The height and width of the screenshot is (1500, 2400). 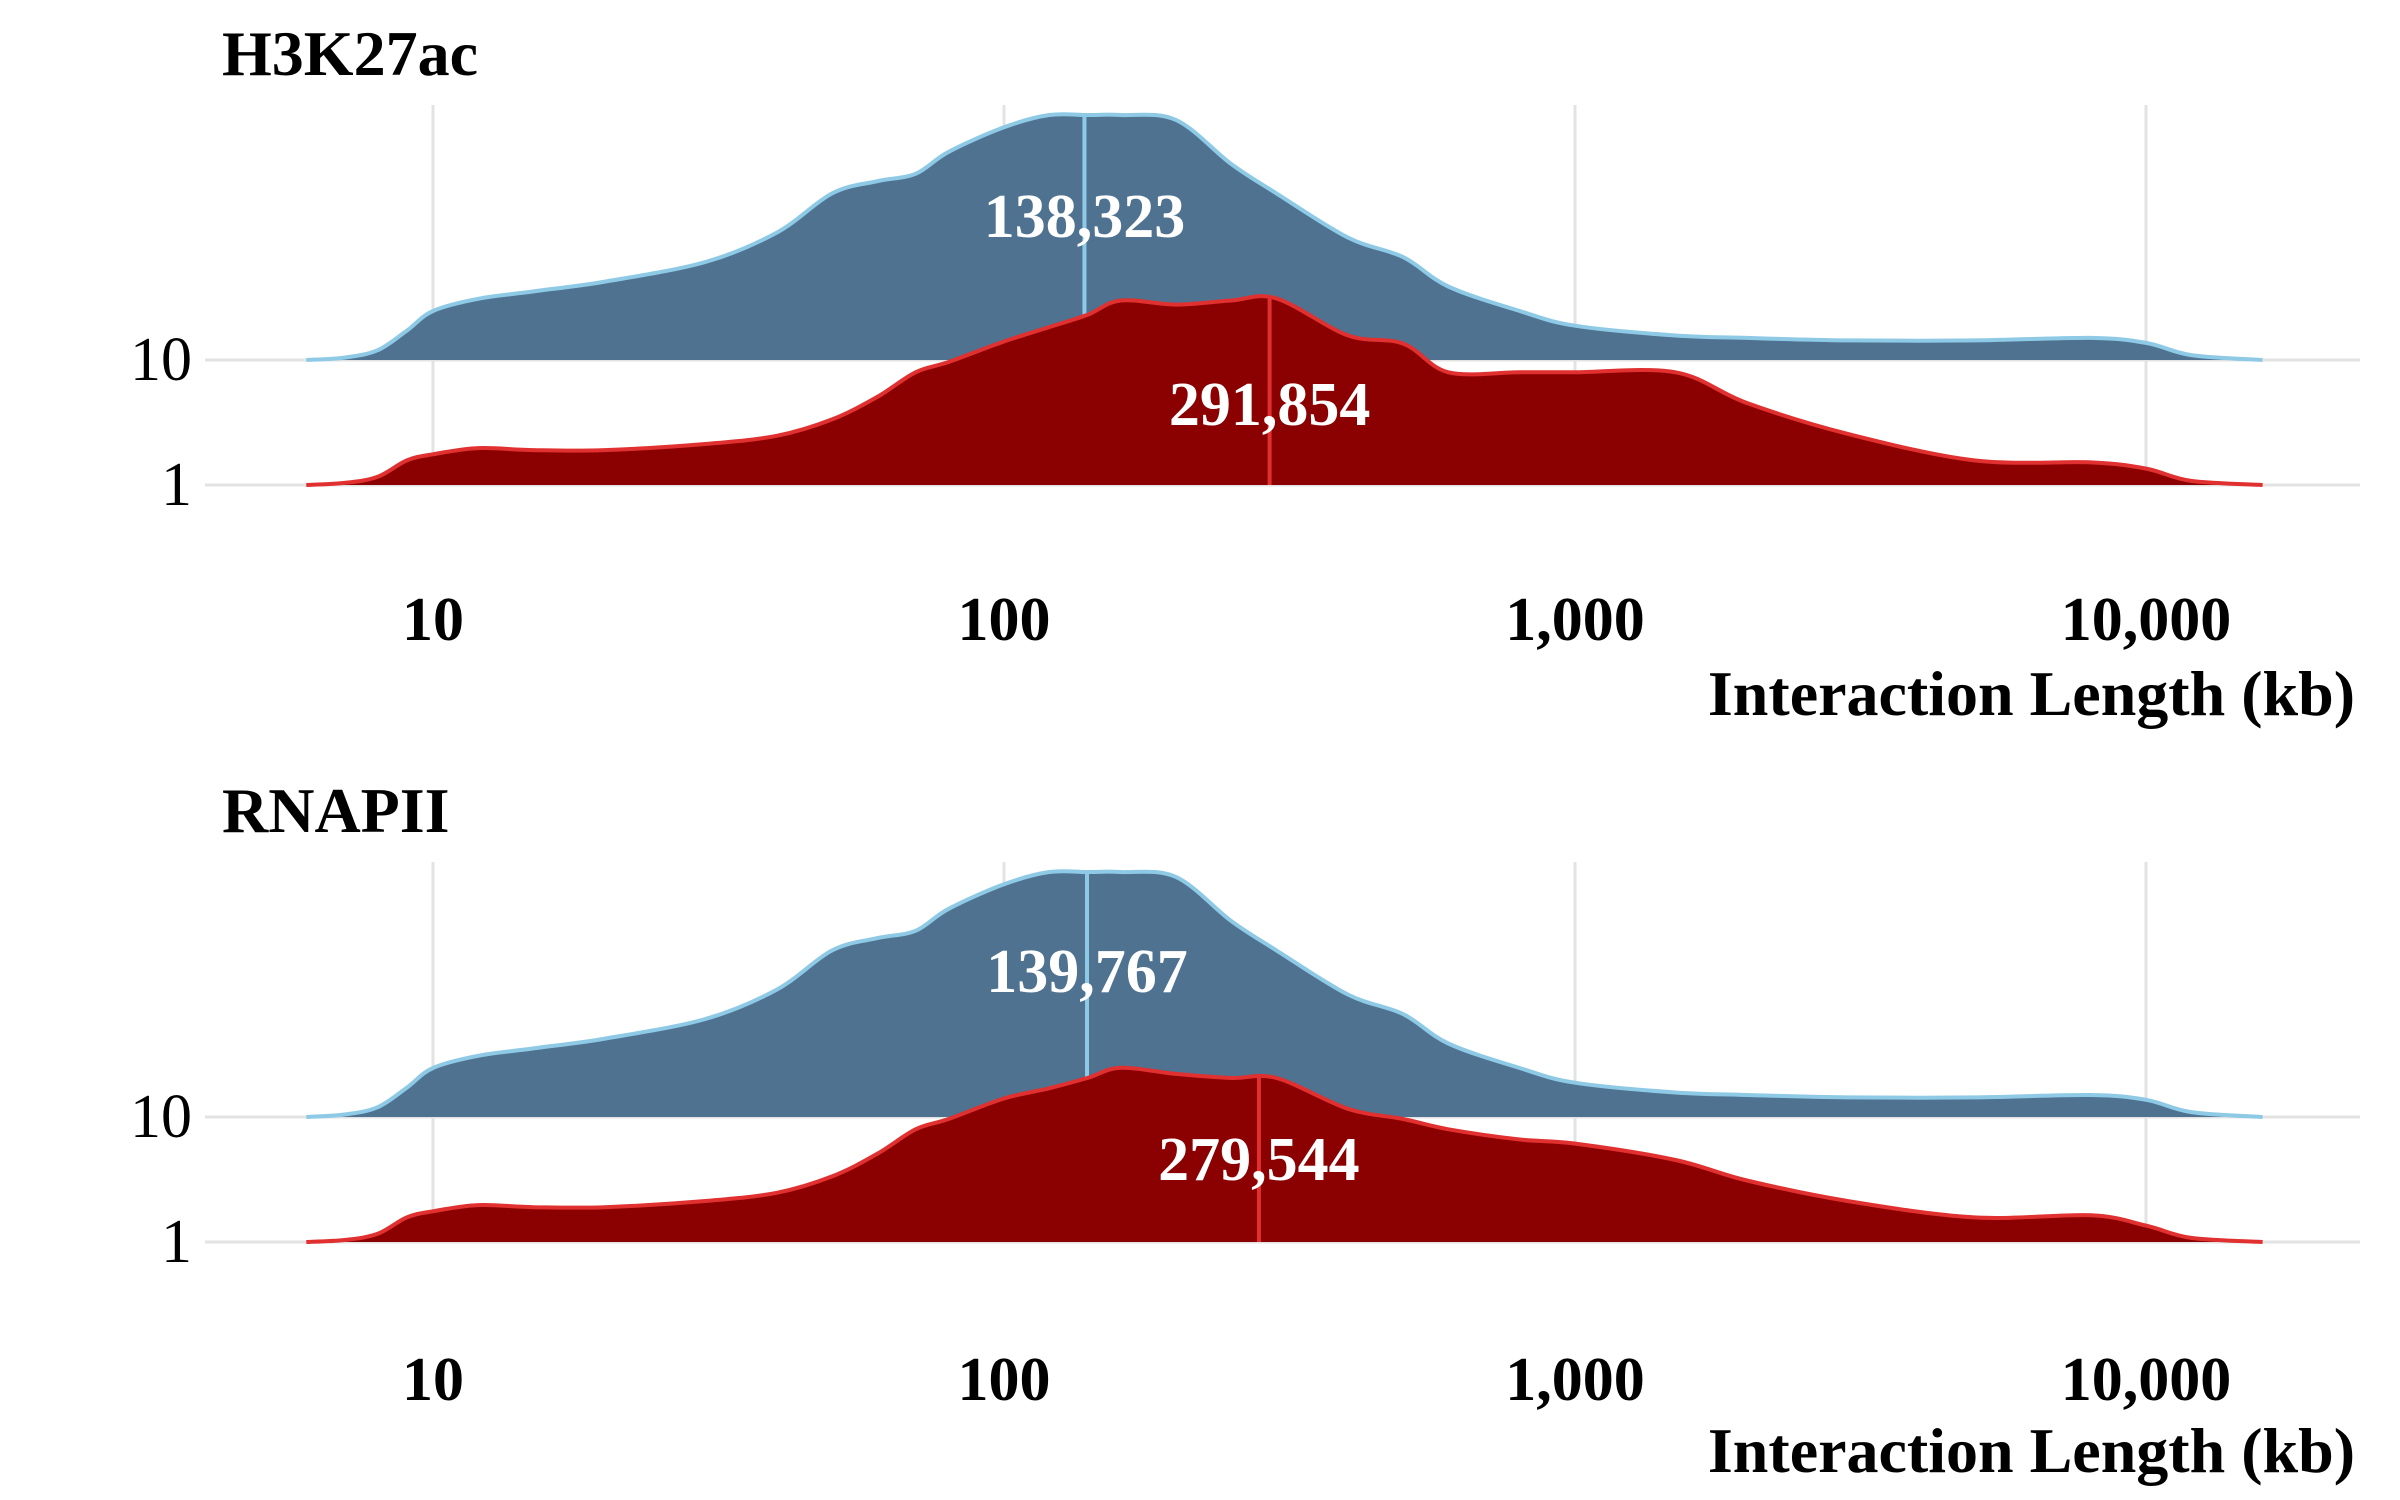 I want to click on median-label-10: 138,323, so click(x=1085, y=217).